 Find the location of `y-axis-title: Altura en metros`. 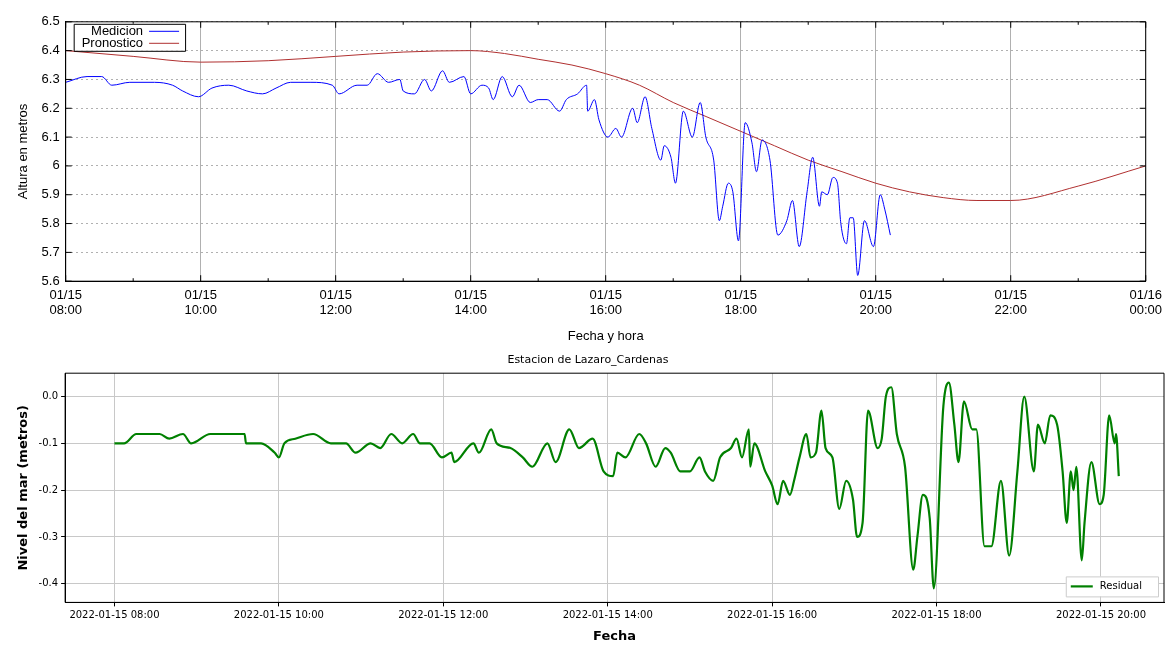

y-axis-title: Altura en metros is located at coordinates (23, 151).